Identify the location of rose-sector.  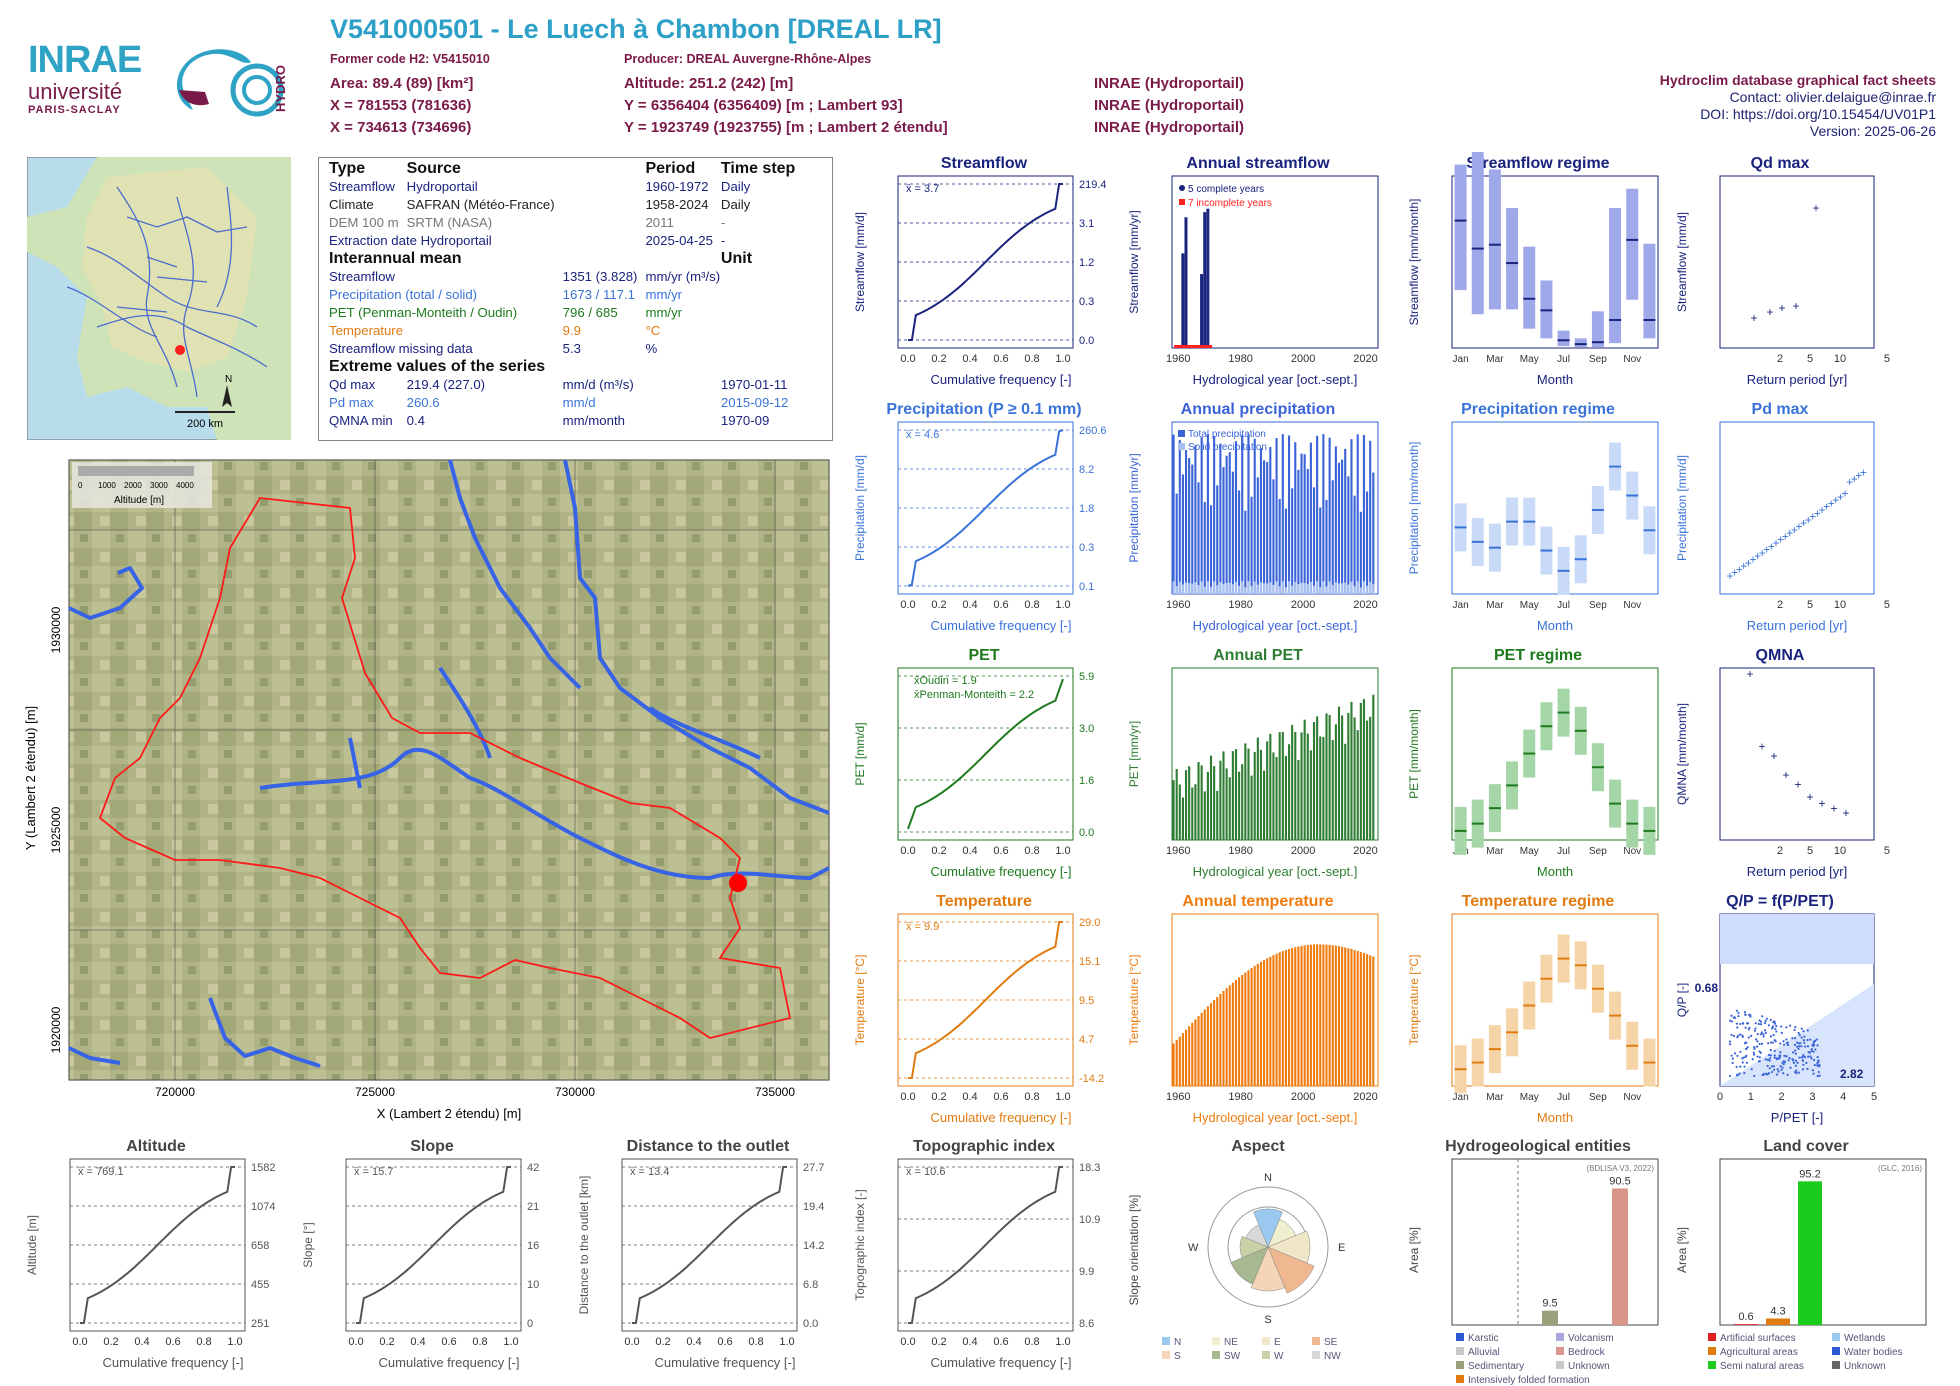
(1268, 1228).